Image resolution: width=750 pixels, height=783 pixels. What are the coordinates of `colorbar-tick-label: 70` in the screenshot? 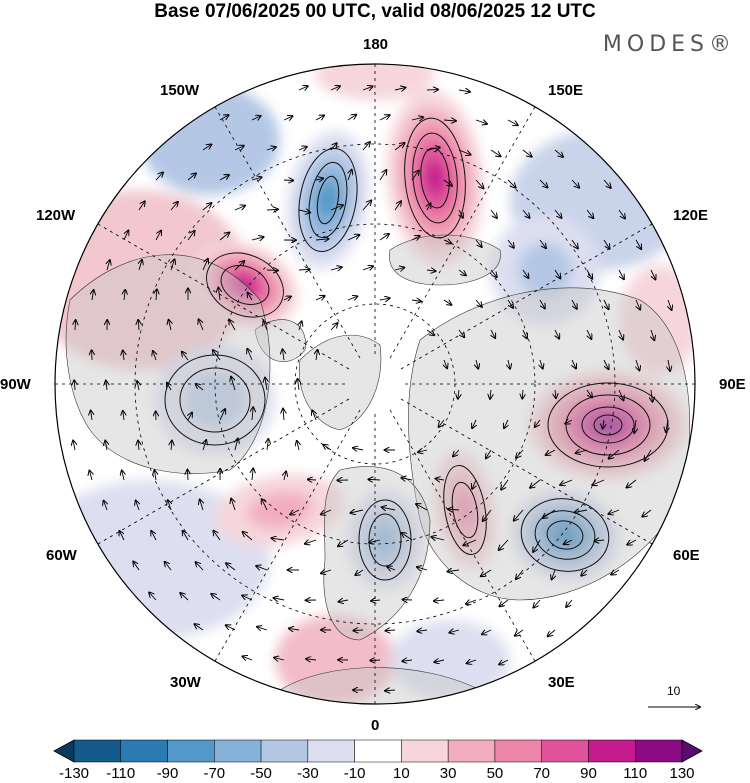 It's located at (542, 773).